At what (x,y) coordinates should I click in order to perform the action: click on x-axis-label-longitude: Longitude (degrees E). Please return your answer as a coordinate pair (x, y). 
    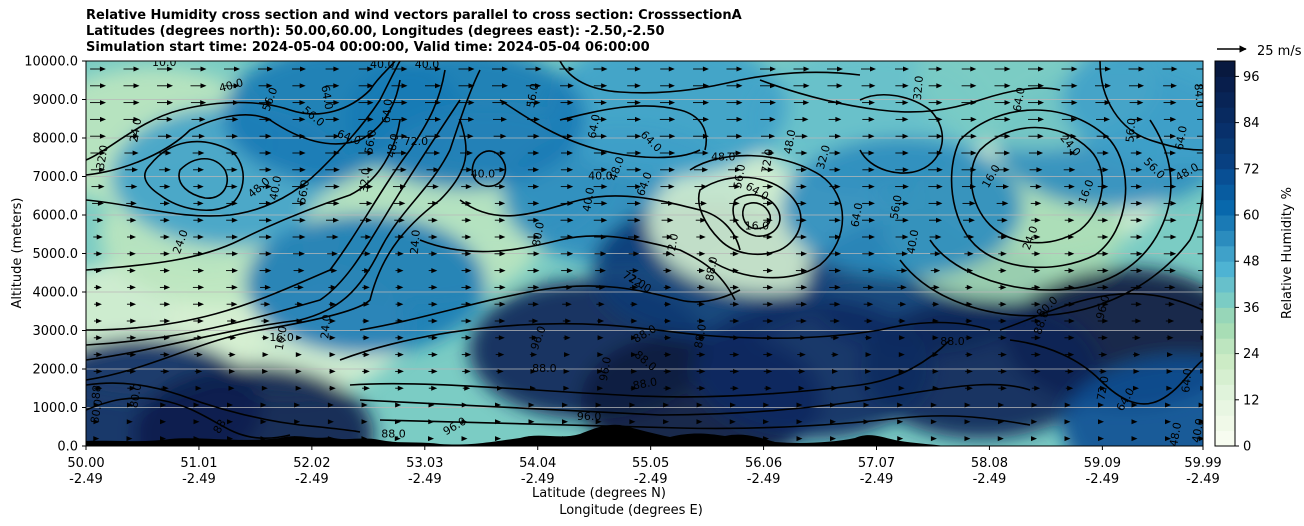
    Looking at the image, I should click on (631, 510).